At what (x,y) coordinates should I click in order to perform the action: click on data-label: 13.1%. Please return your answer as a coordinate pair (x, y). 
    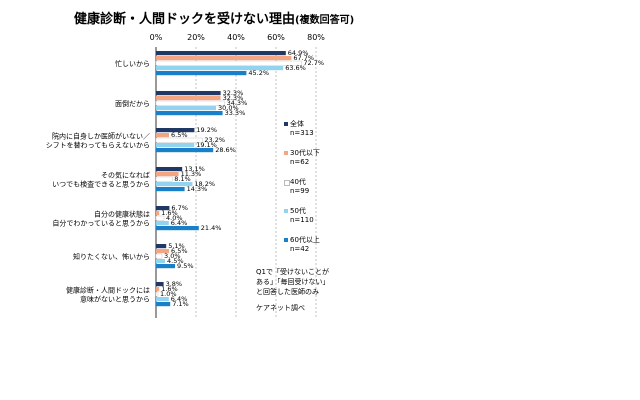
    Looking at the image, I should click on (194, 169).